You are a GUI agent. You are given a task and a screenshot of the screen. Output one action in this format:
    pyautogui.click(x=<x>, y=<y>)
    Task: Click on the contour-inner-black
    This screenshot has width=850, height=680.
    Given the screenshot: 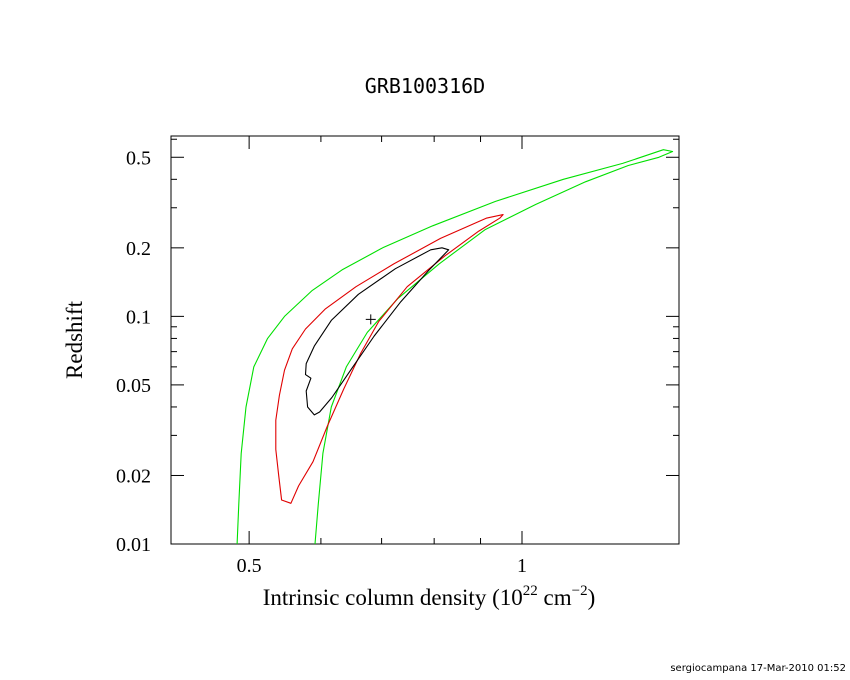 What is the action you would take?
    pyautogui.click(x=377, y=331)
    